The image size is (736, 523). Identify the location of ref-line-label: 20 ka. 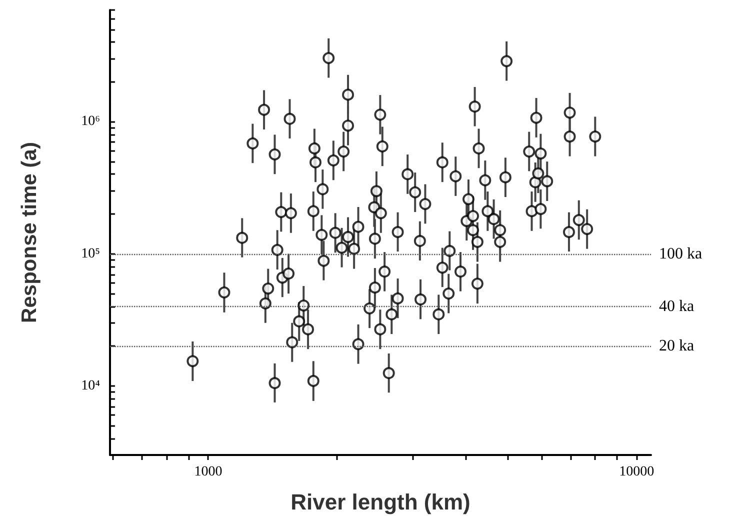
(676, 346).